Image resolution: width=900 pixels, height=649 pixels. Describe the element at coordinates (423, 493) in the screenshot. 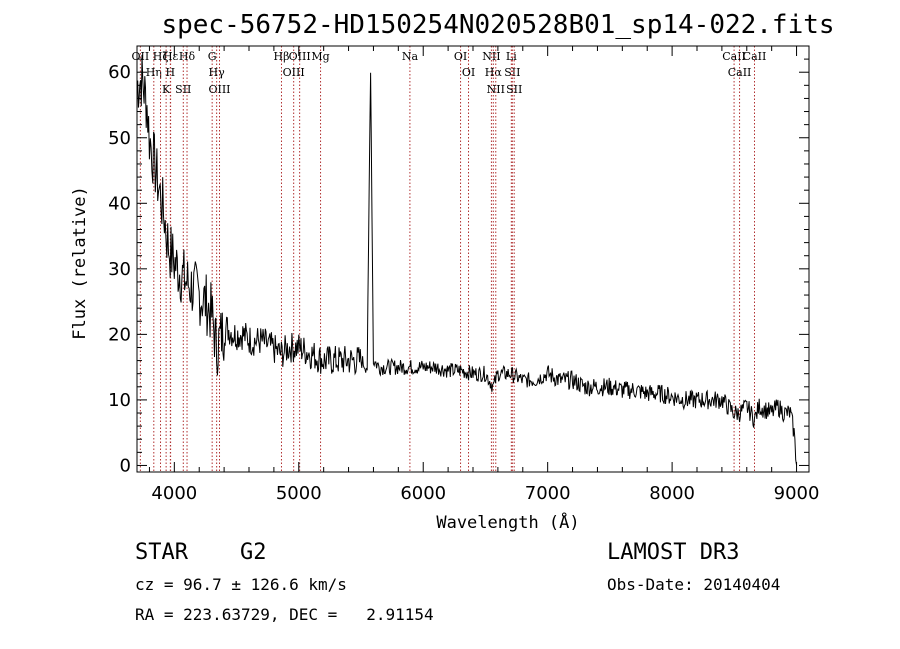

I see `x-tick-label: 6000` at that location.